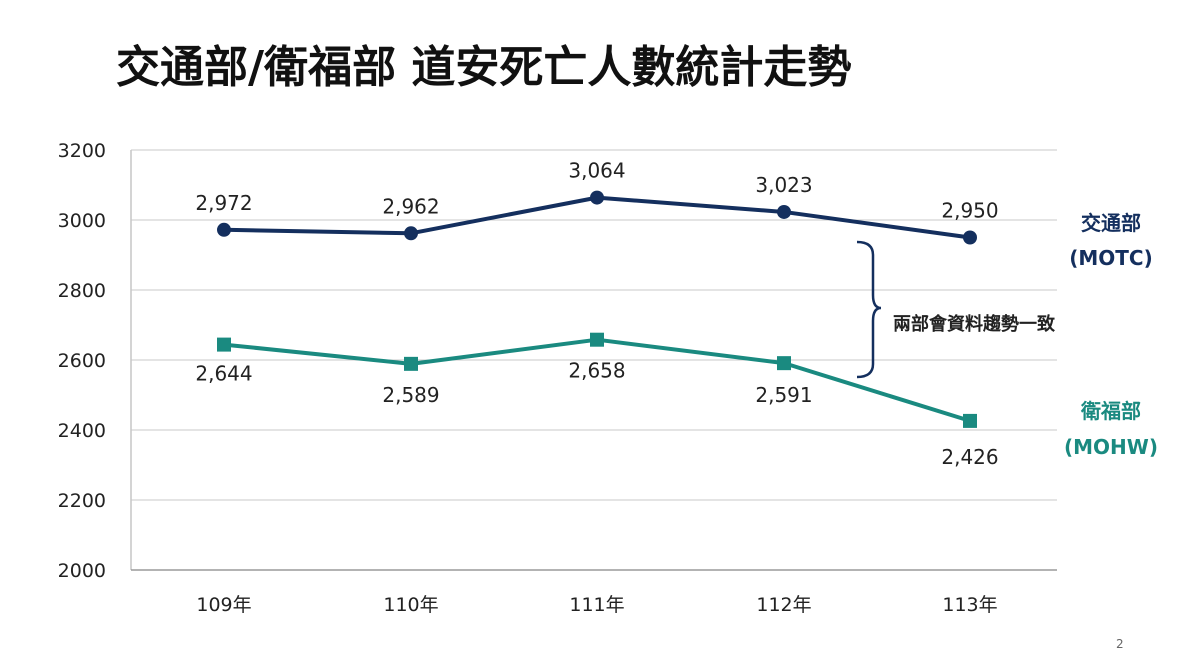  I want to click on x-tick-label: 111年, so click(596, 605).